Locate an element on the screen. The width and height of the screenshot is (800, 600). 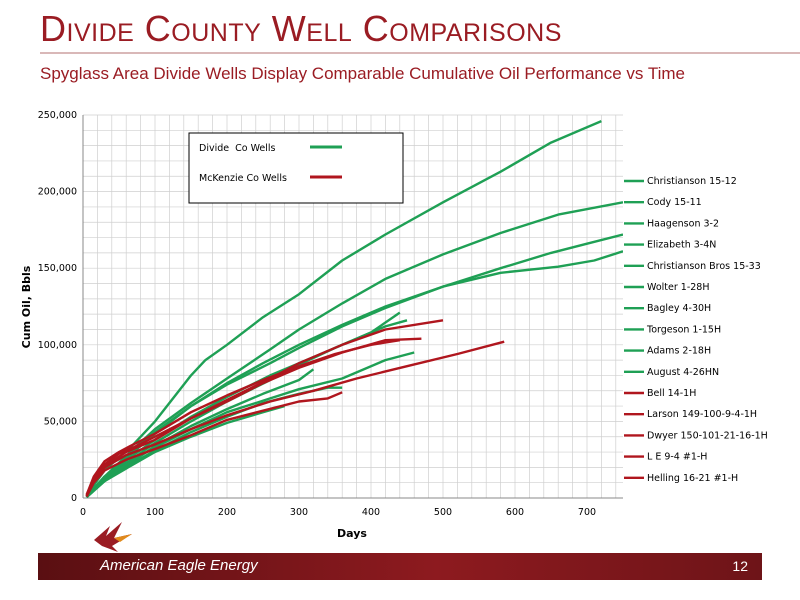
group-legend-box: Divide Co Wells McKenzie Co Wells is located at coordinates (296, 168).